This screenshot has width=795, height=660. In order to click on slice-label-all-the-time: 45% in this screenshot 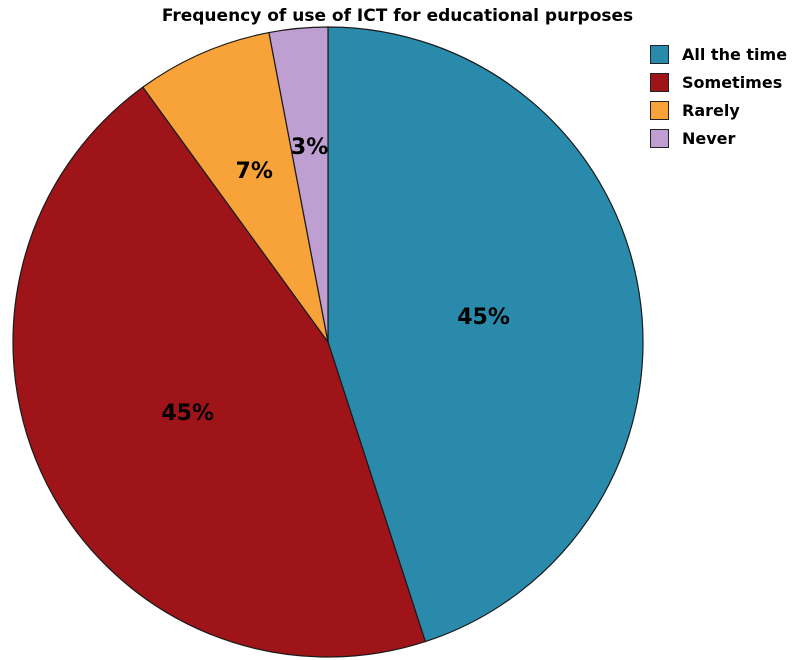, I will do `click(483, 317)`.